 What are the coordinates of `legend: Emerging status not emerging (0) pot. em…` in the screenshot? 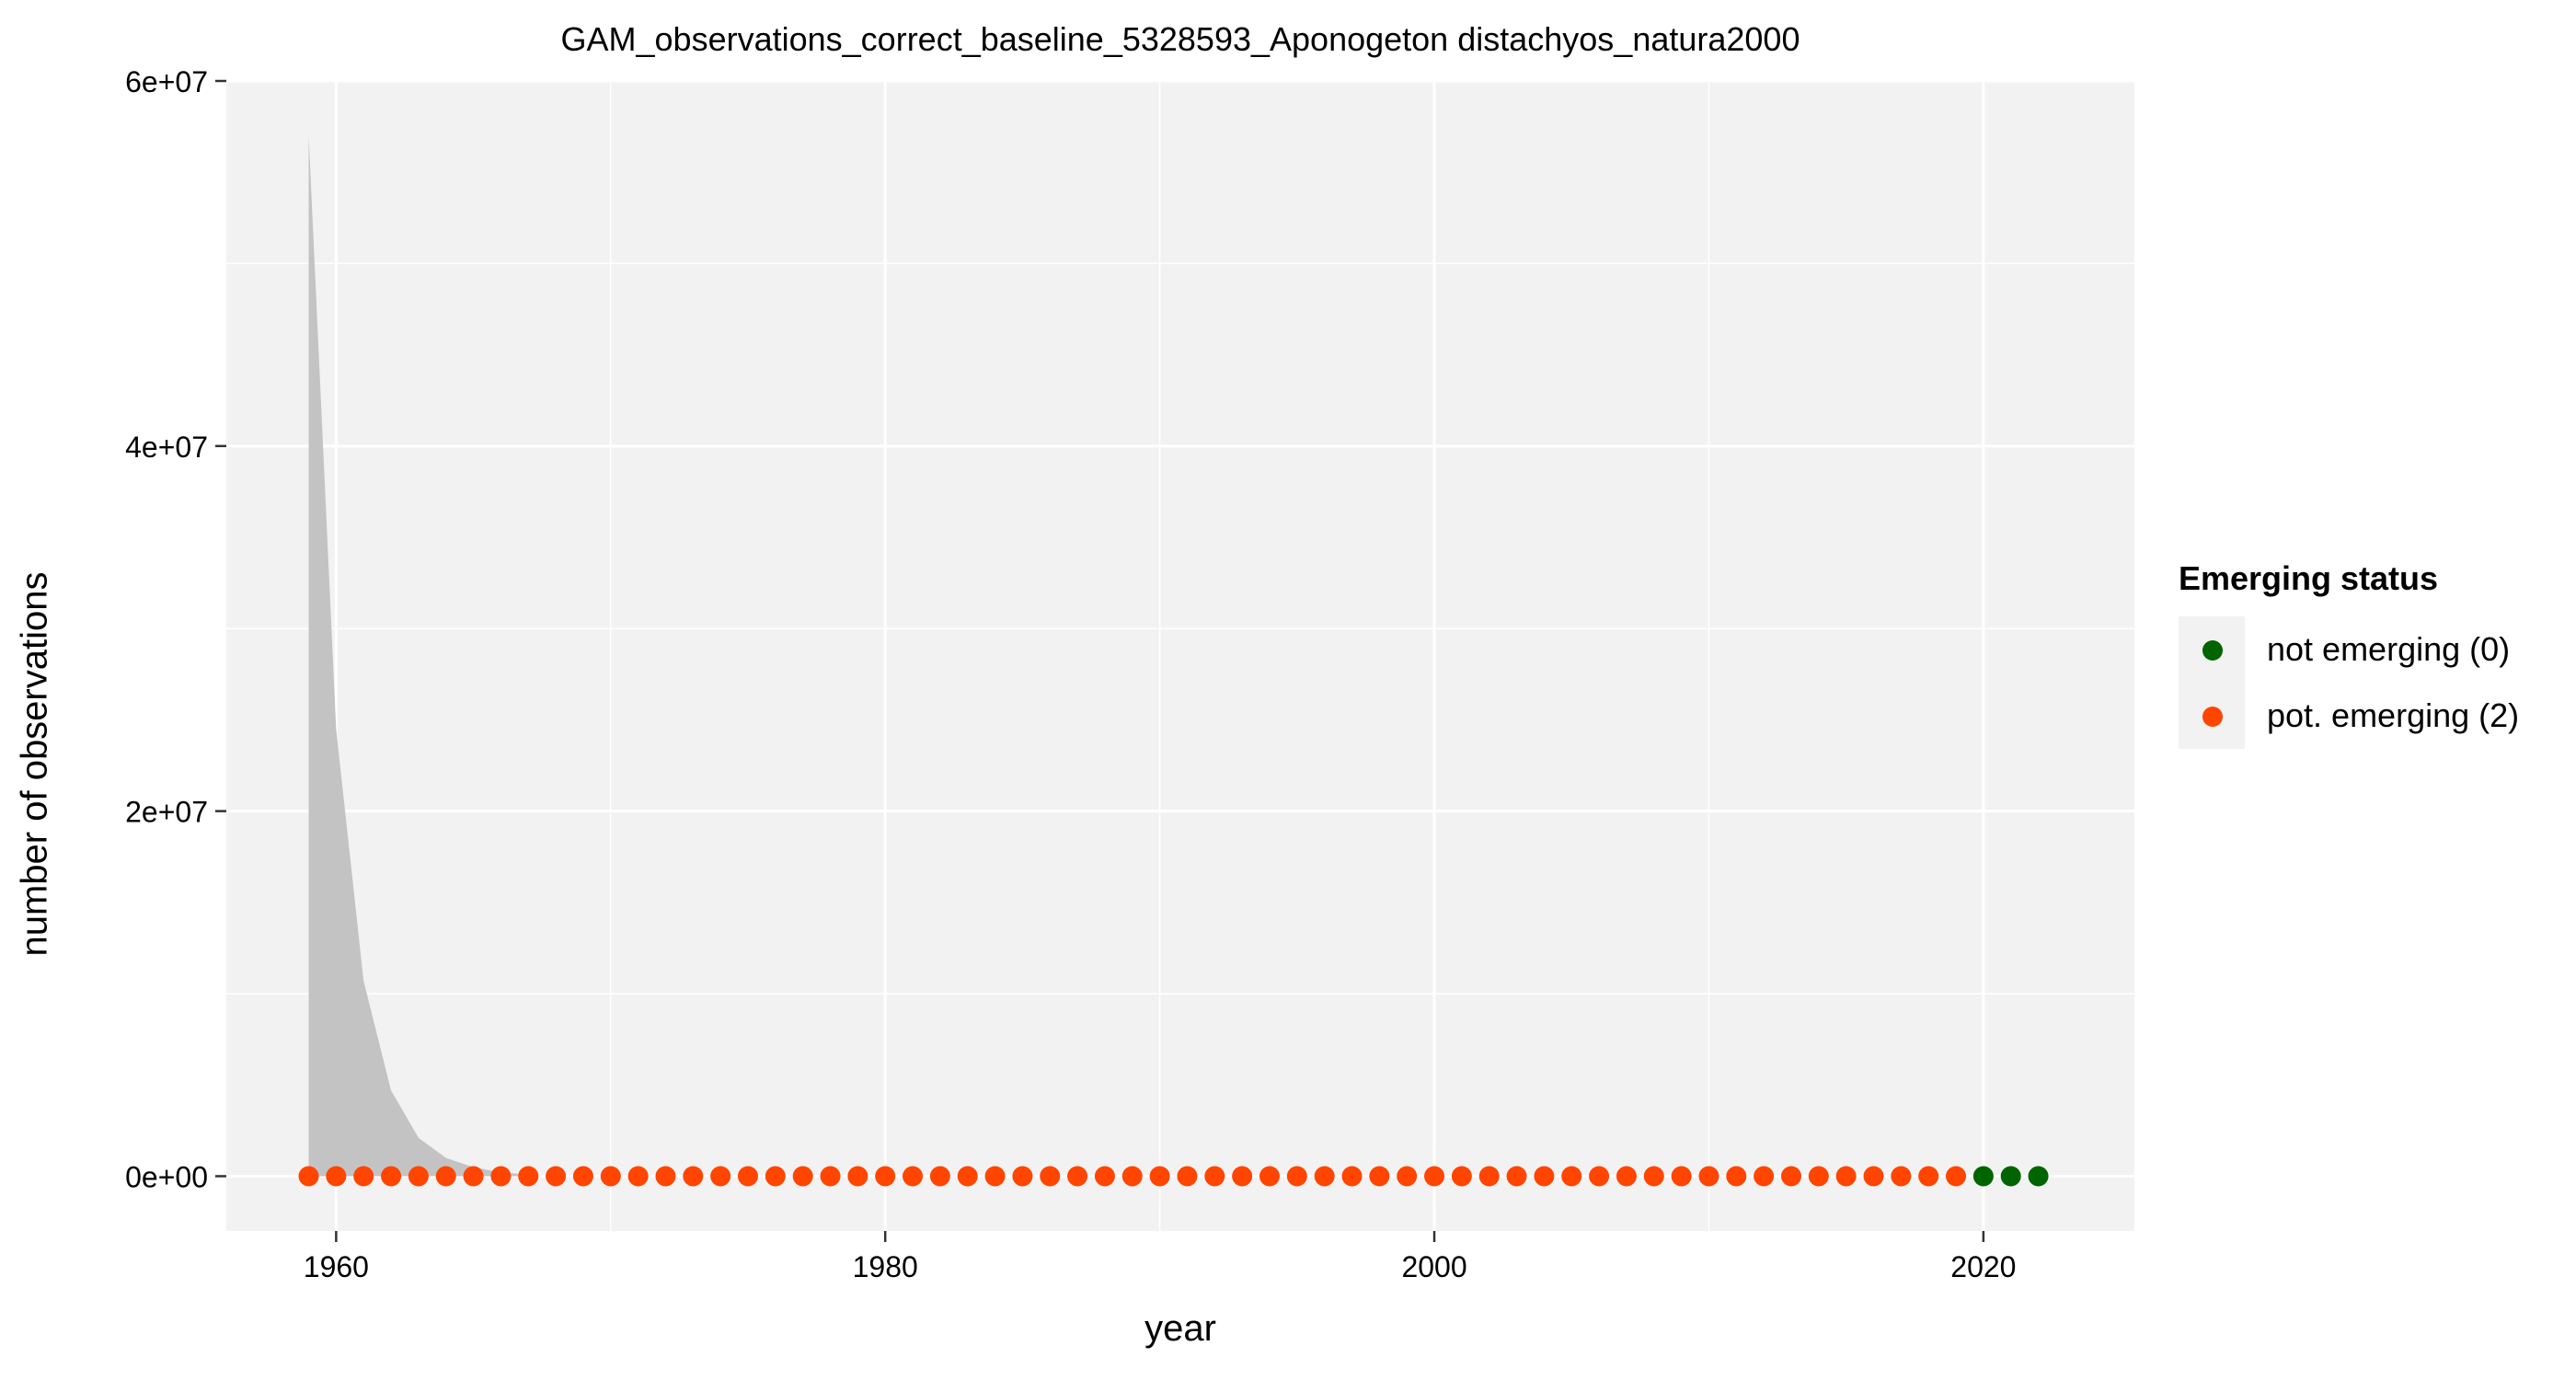 It's located at (2349, 654).